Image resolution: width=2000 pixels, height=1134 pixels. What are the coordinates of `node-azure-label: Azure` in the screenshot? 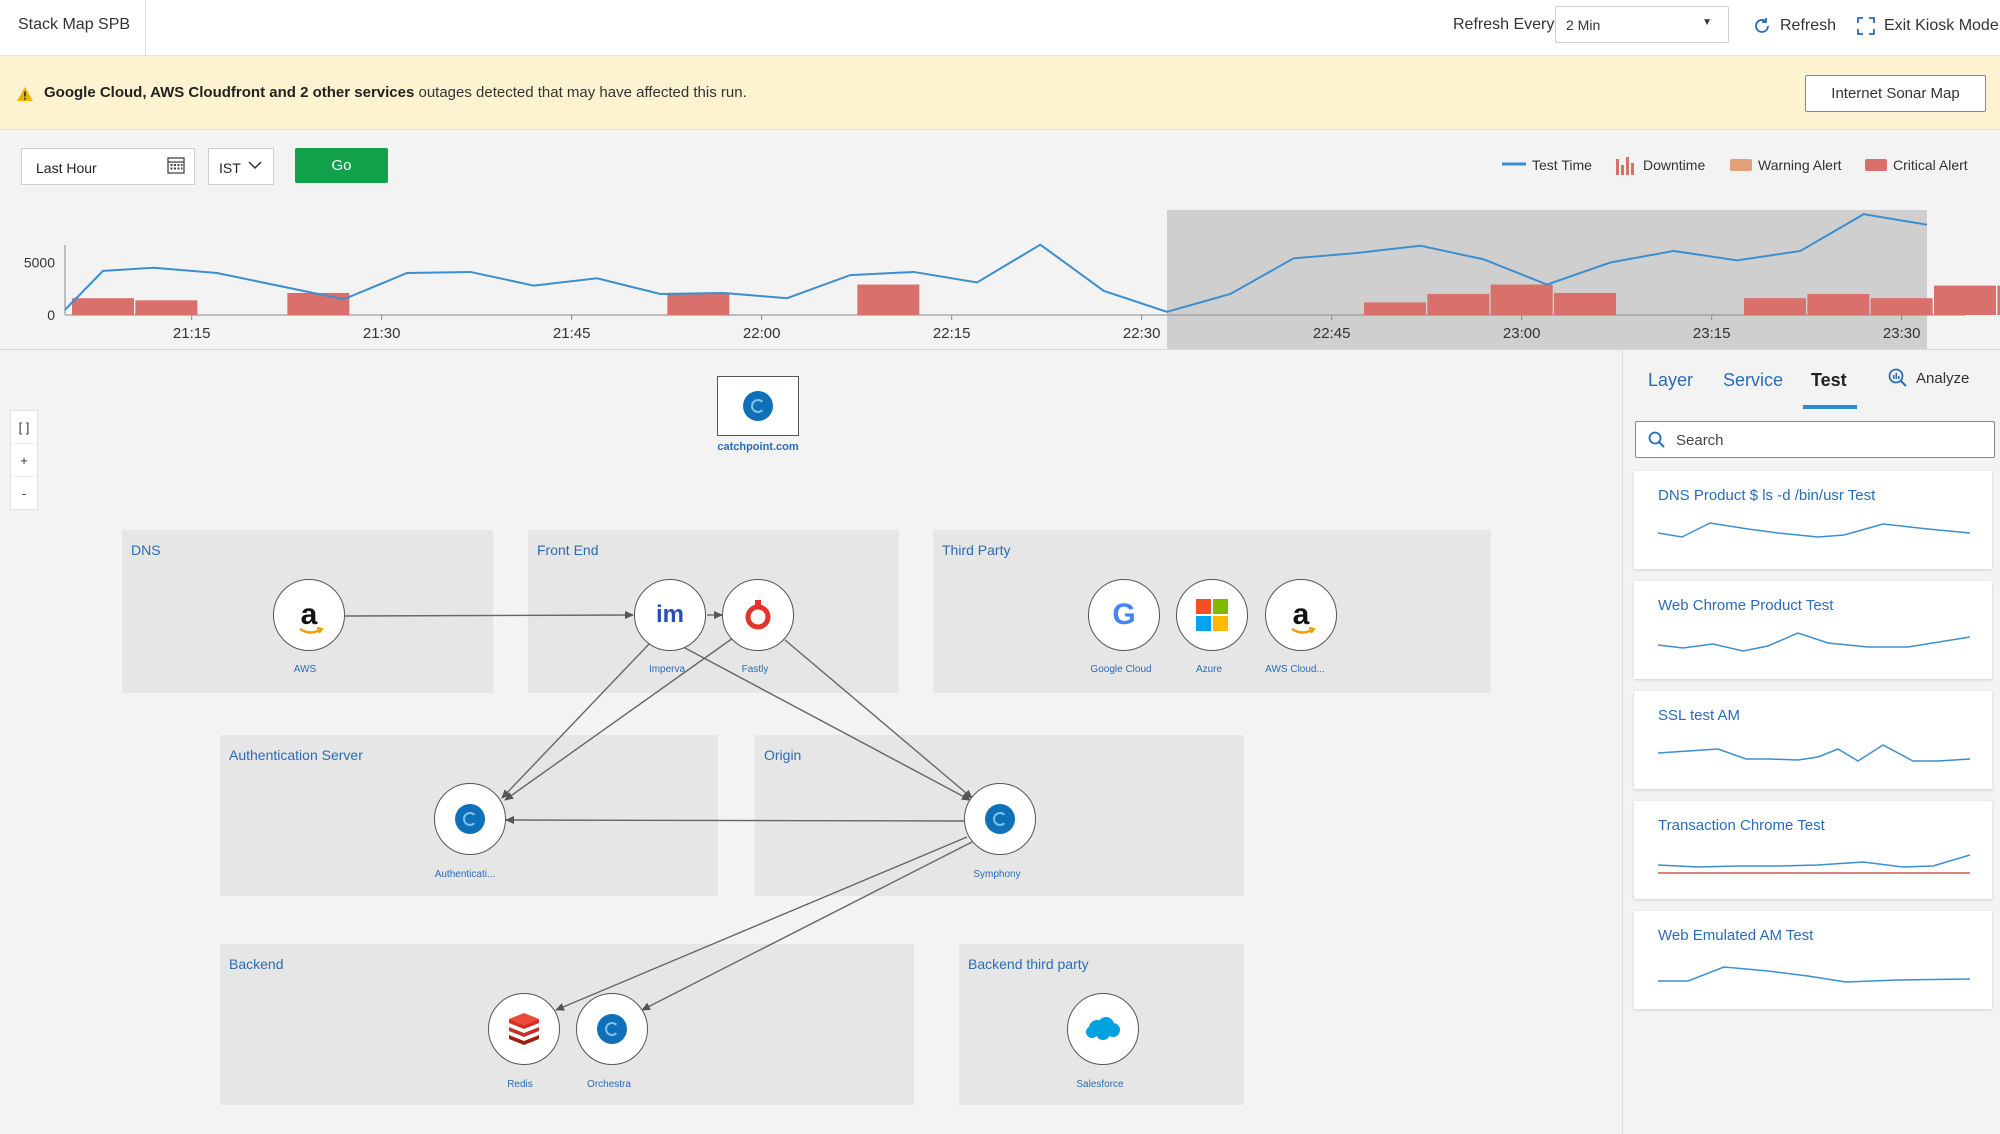 It's located at (1209, 669).